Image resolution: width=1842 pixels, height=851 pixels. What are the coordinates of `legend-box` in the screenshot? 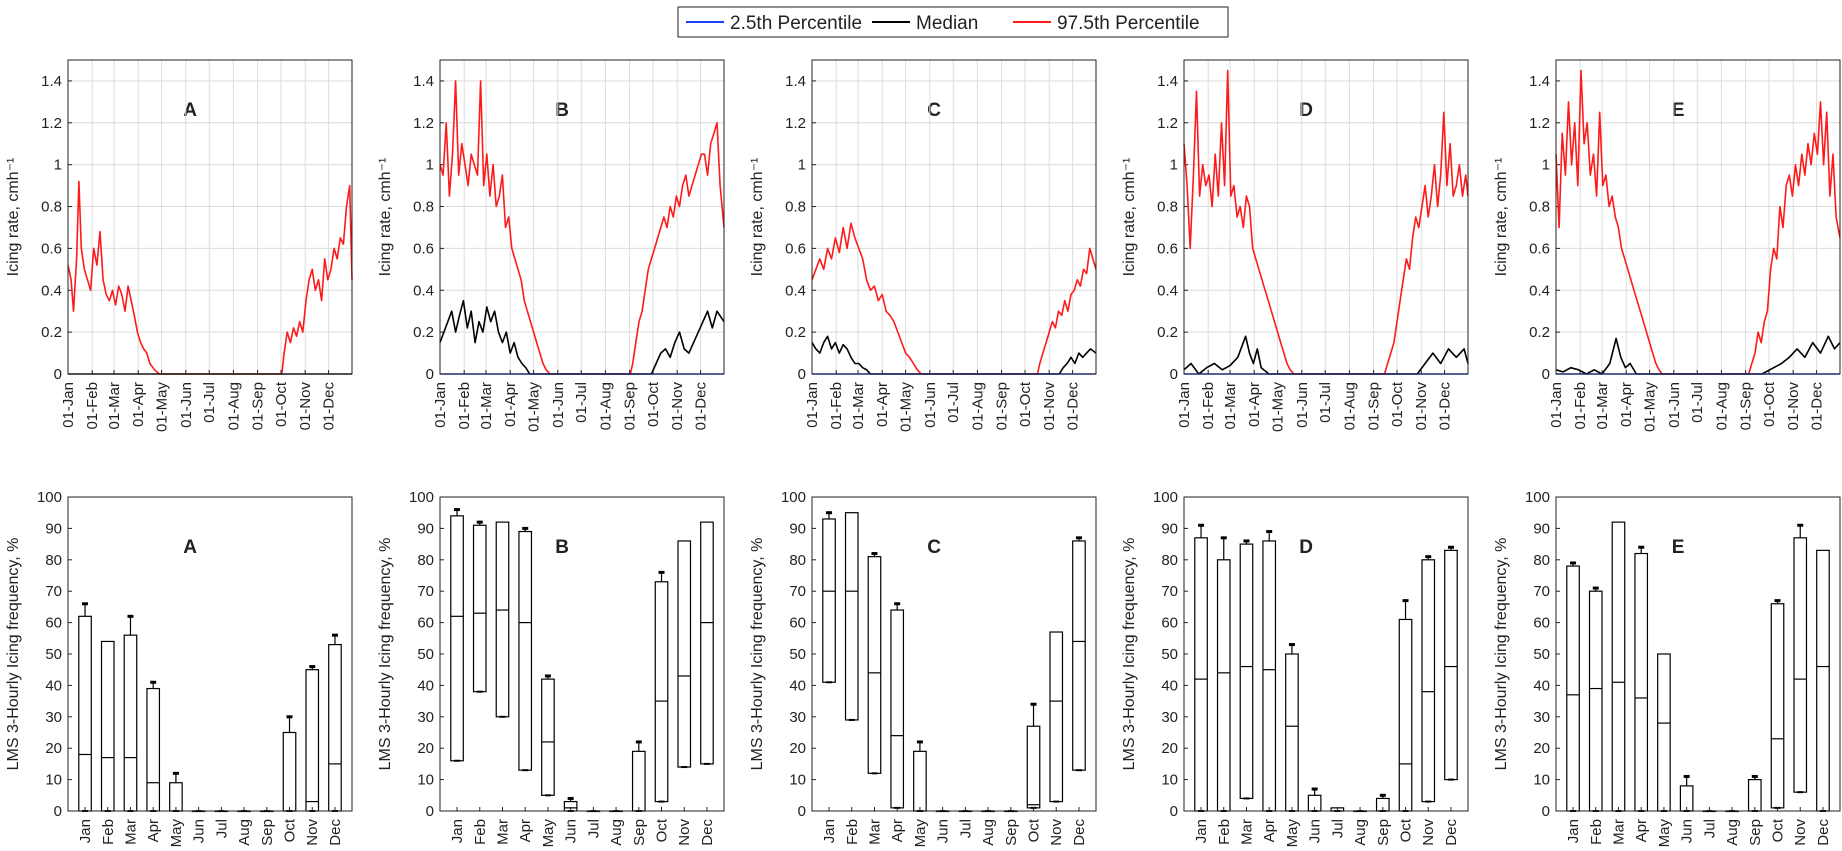 It's located at (953, 22).